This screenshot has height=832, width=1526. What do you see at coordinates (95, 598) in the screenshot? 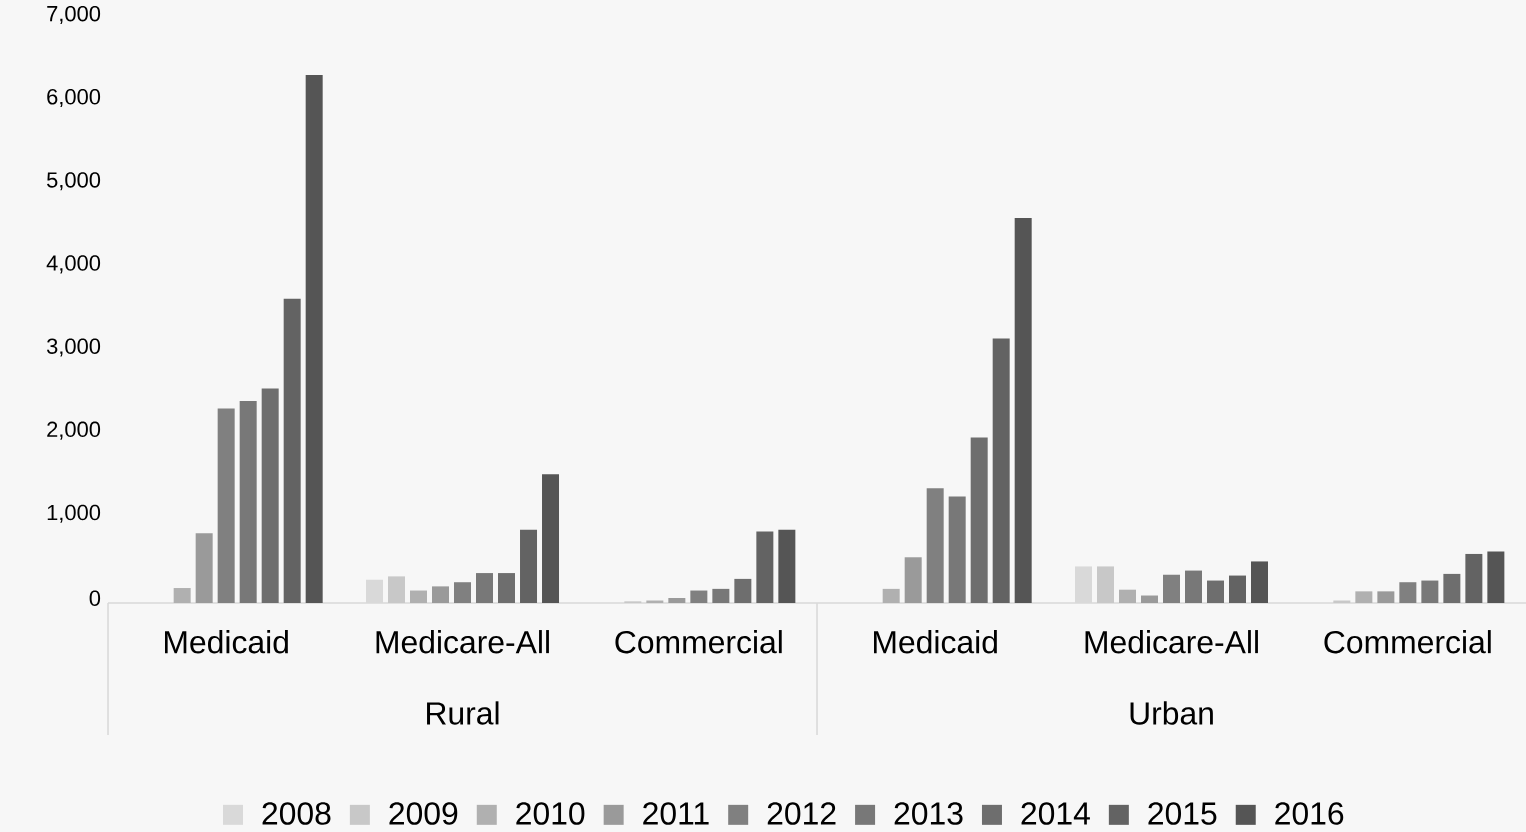
I see `y-tick-label: 0` at bounding box center [95, 598].